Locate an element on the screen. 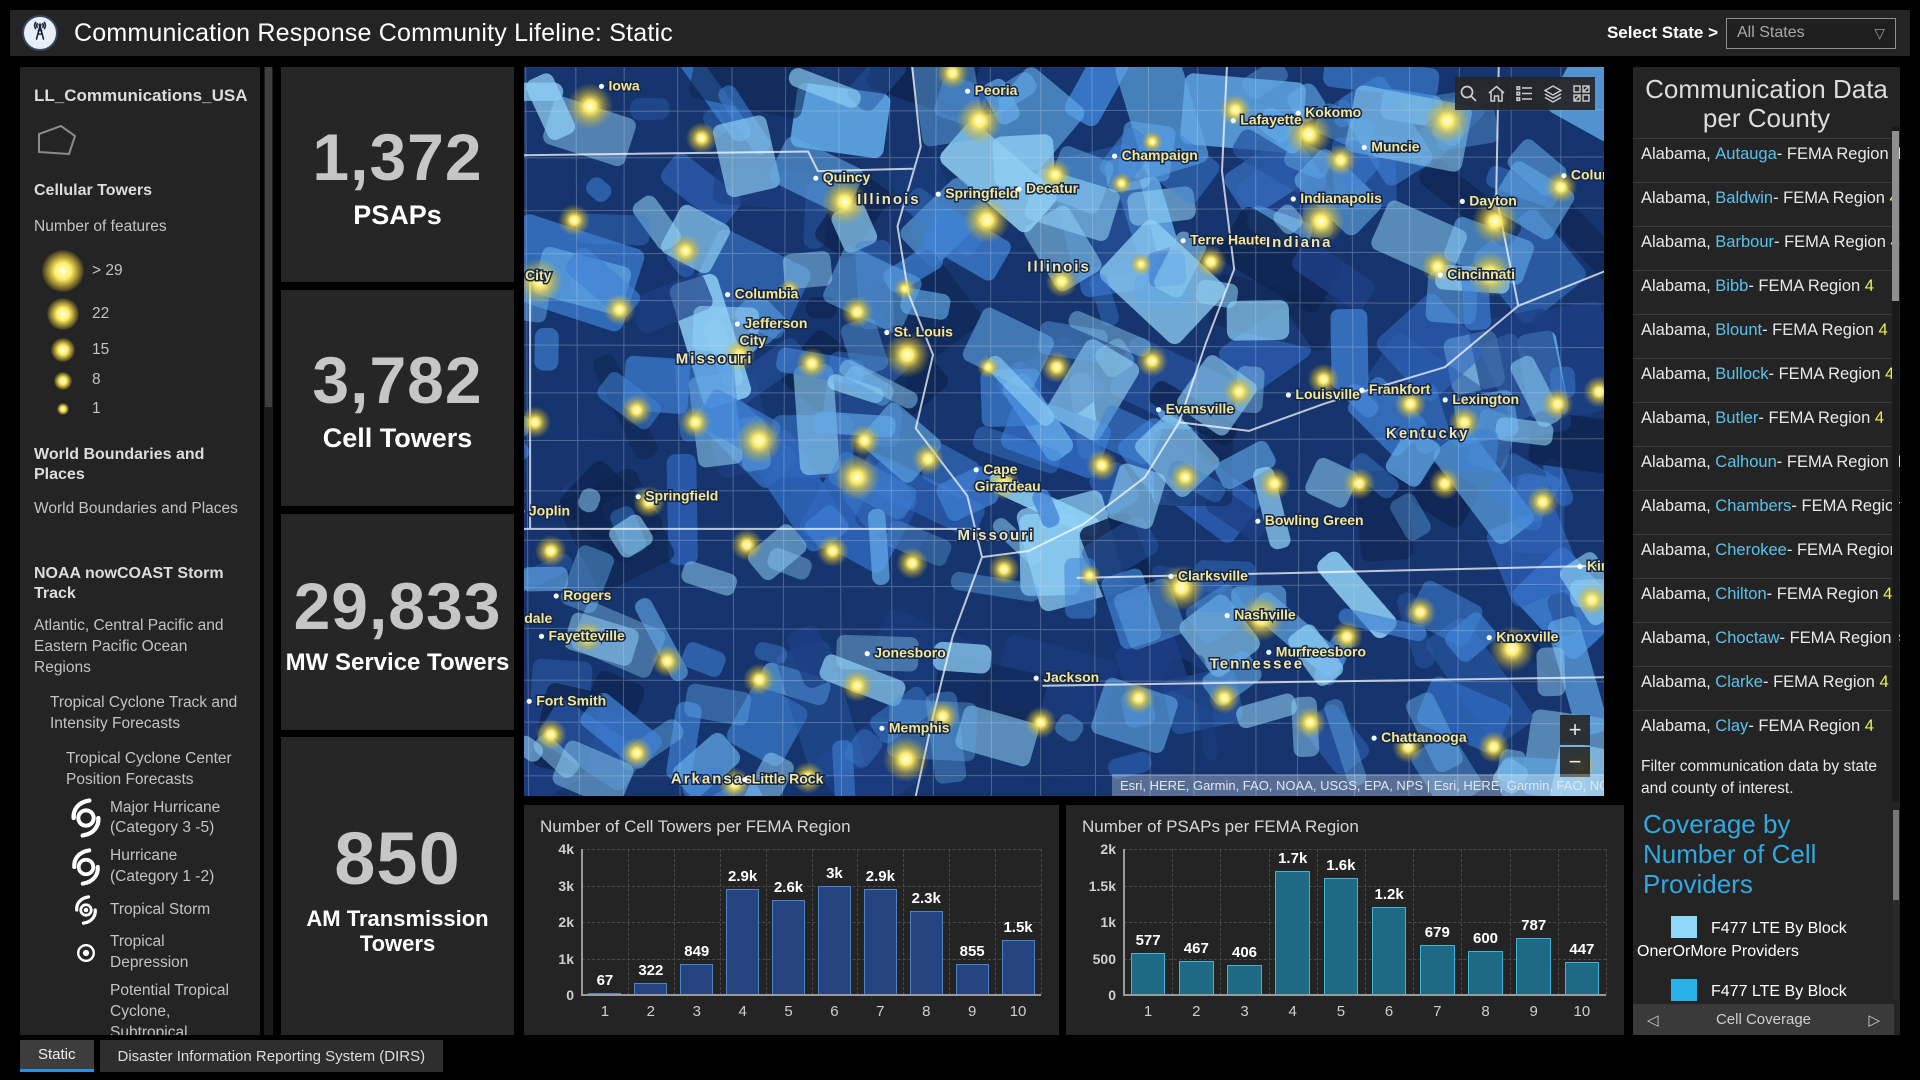  county-row: Alabama, Clay - FEMA Region 4 is located at coordinates (1766, 732).